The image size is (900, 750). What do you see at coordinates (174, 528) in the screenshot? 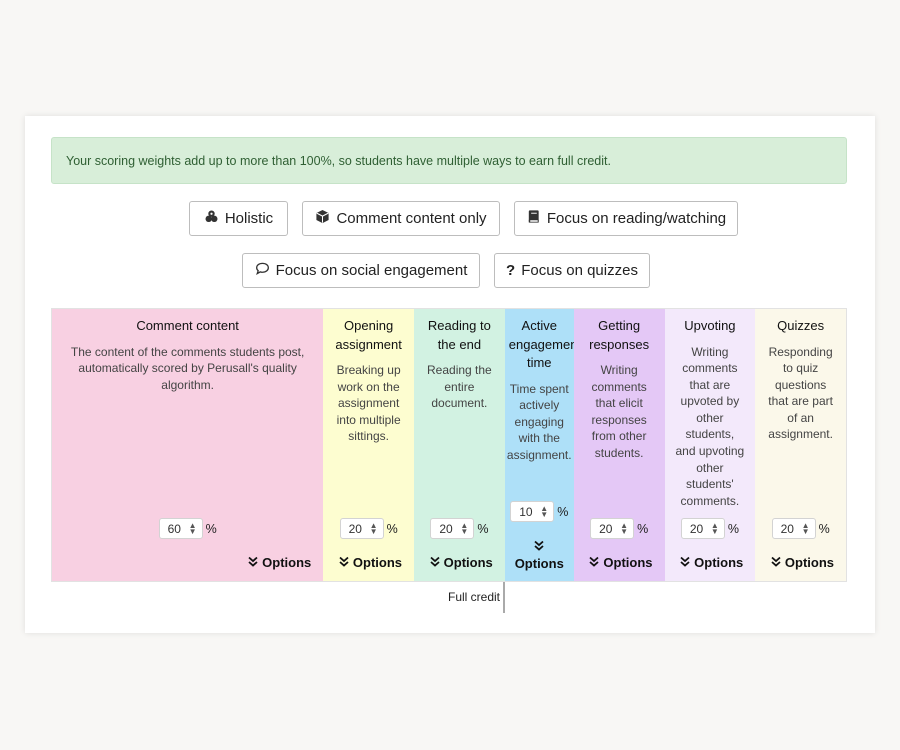
I see `weight-value: 60` at bounding box center [174, 528].